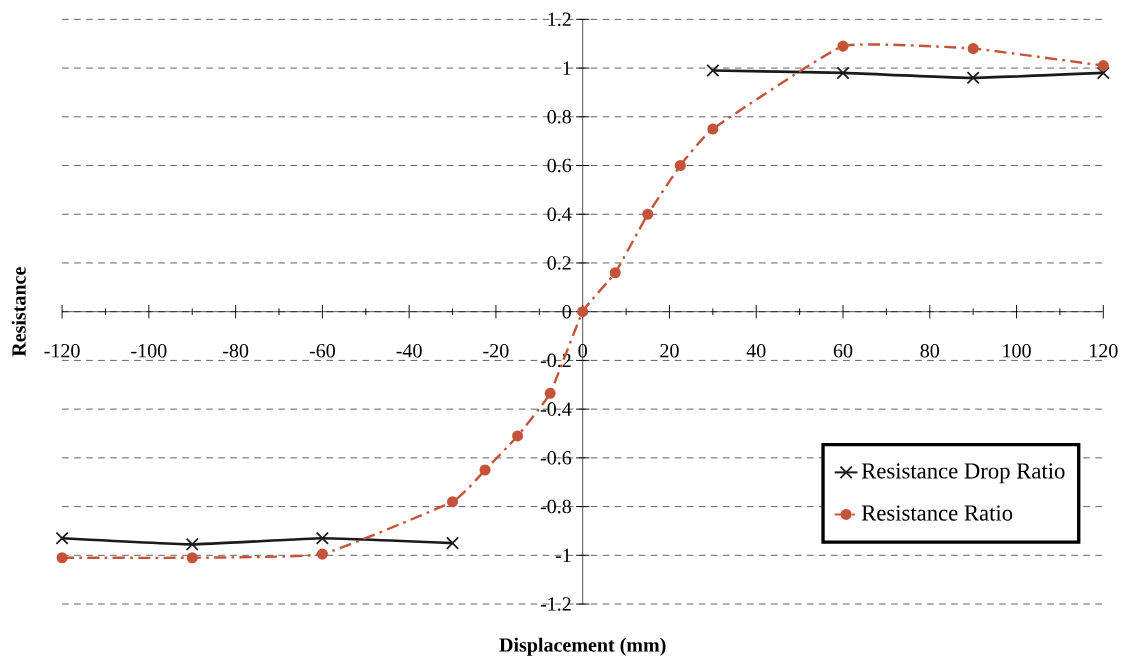  Describe the element at coordinates (669, 350) in the screenshot. I see `x-tick-label: 20` at that location.